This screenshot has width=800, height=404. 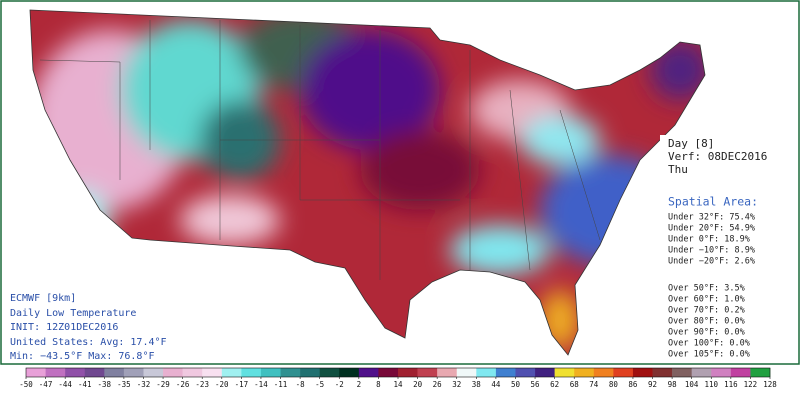 I want to click on stats-panel, so click(x=728, y=247).